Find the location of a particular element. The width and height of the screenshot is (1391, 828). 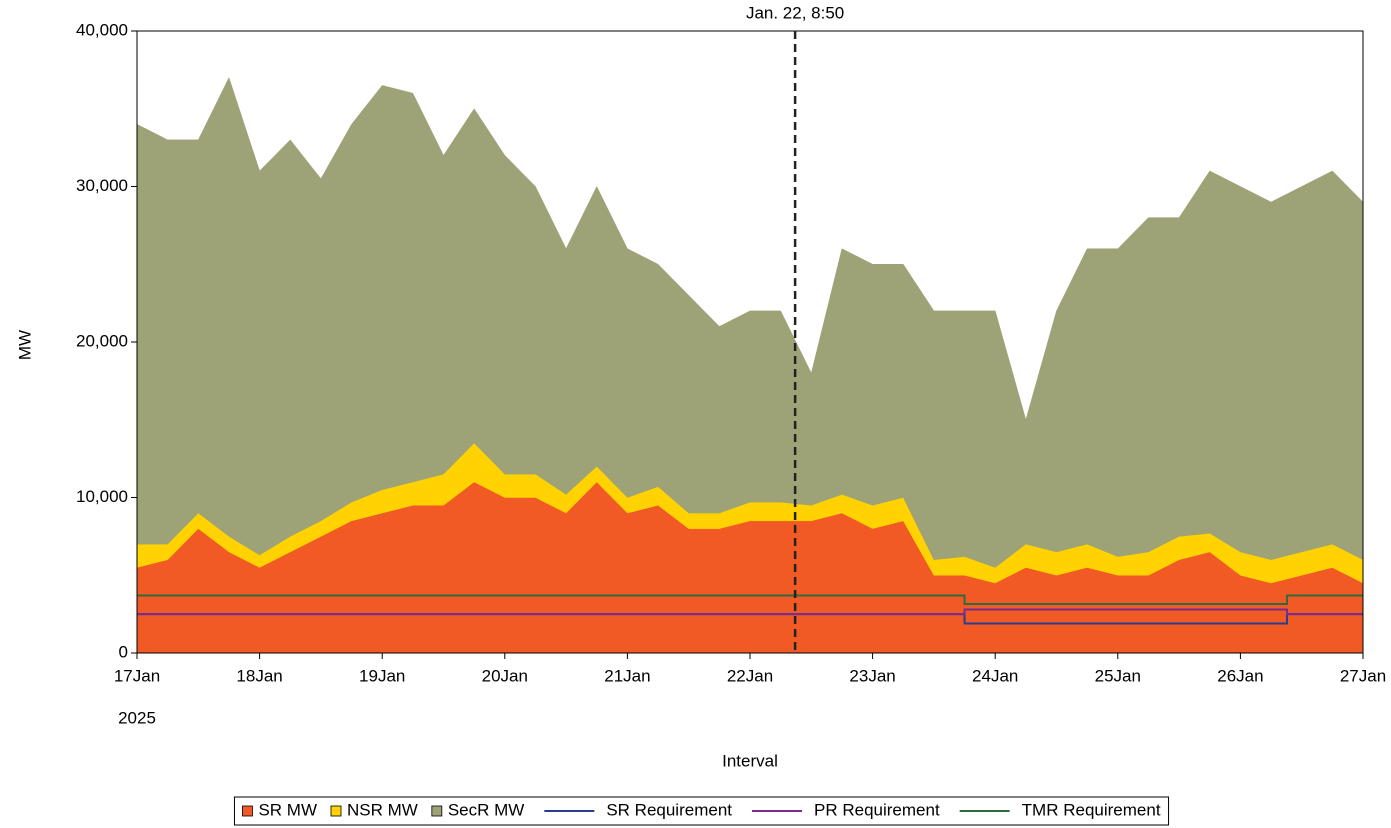

x-tick-label: 26Jan is located at coordinates (1240, 675).